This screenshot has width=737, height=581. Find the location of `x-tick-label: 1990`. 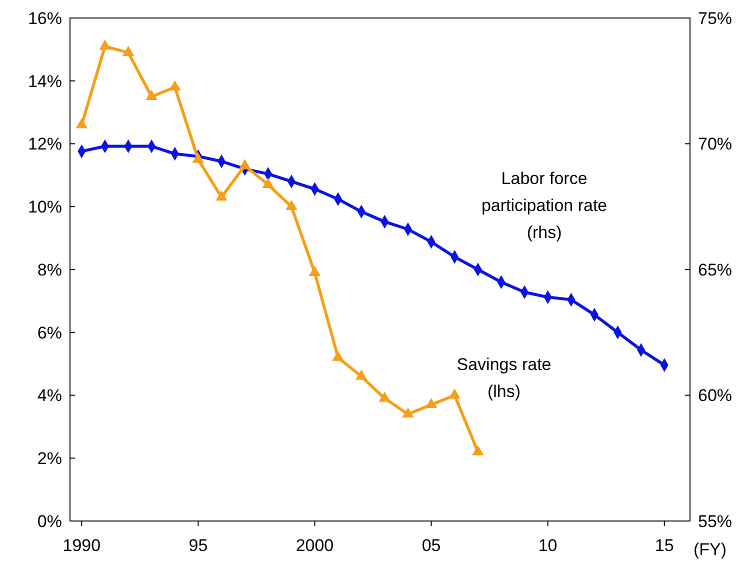

x-tick-label: 1990 is located at coordinates (81, 545).